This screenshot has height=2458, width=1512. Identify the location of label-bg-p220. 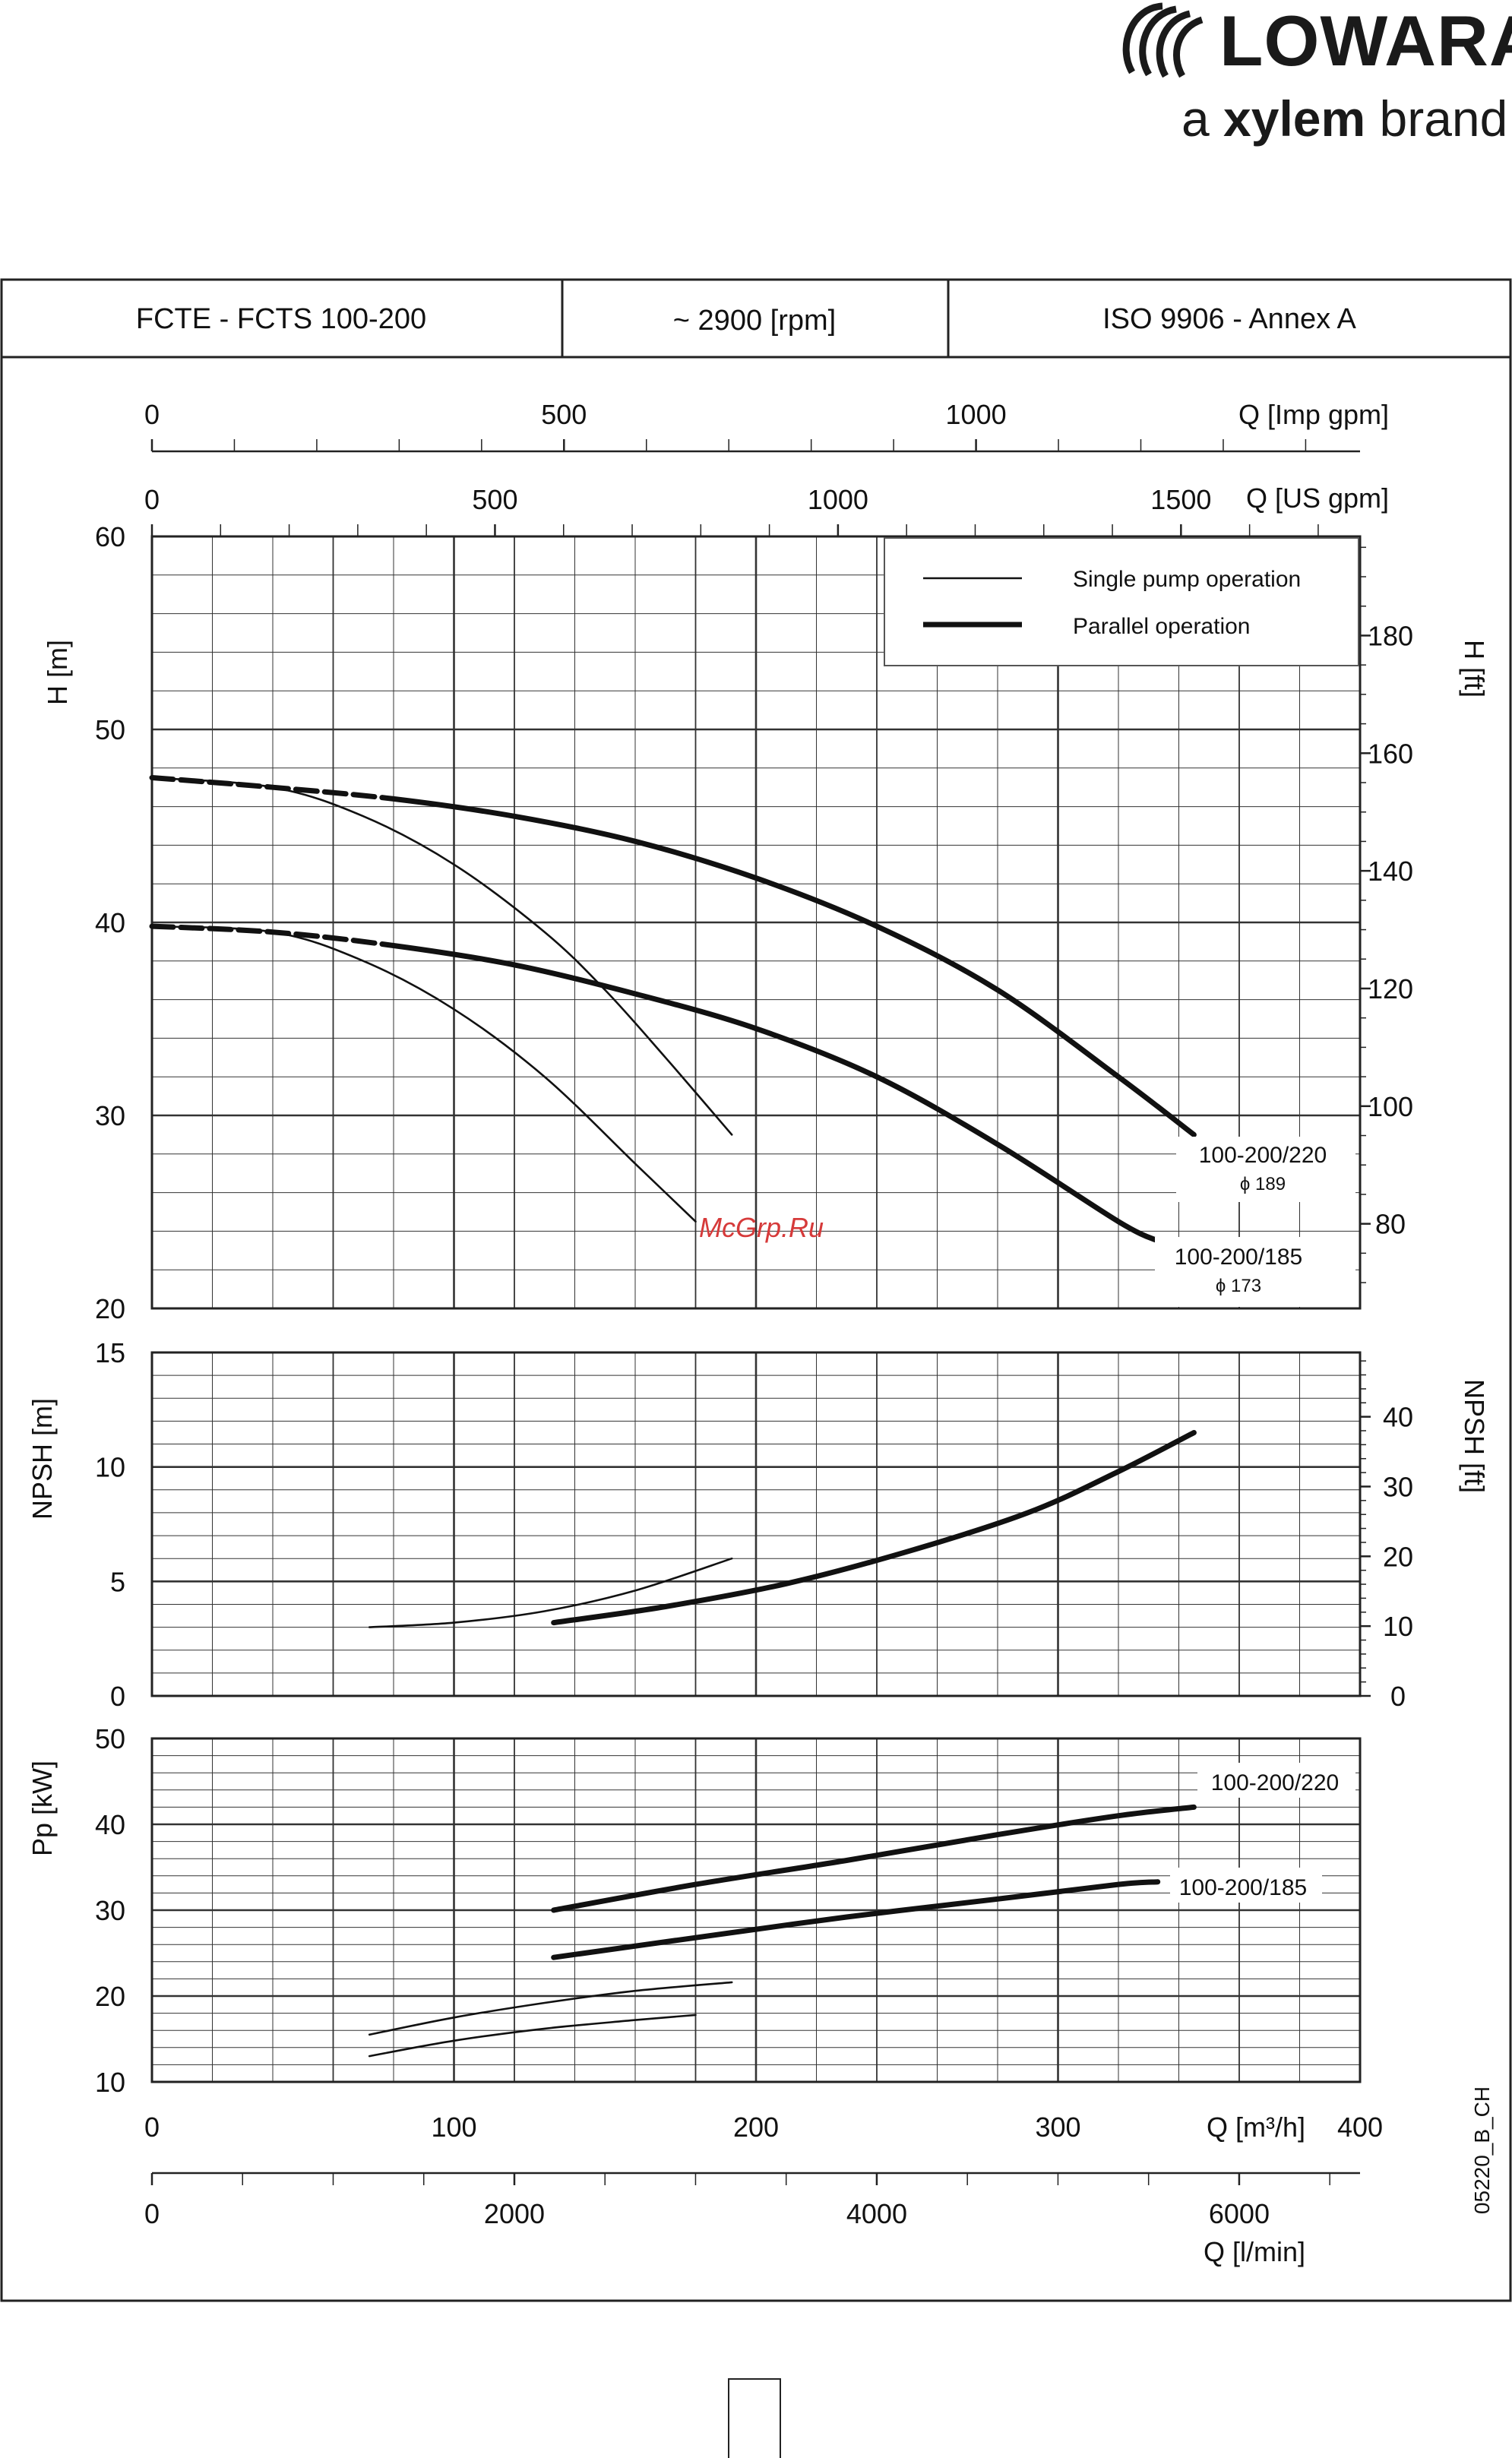
(1276, 1780).